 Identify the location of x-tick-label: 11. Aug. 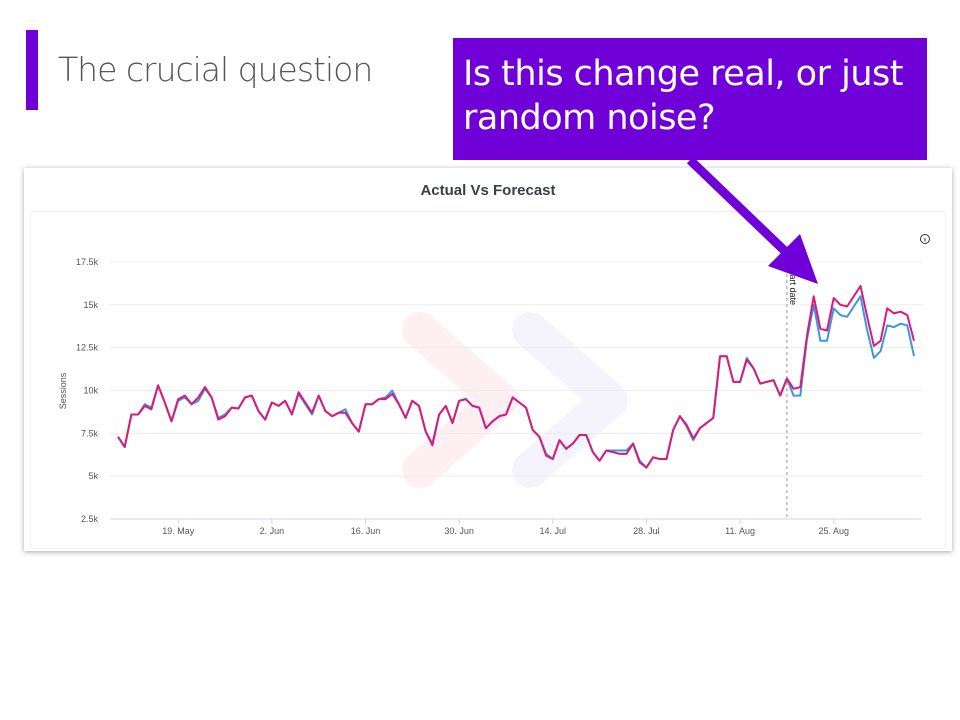
(740, 531).